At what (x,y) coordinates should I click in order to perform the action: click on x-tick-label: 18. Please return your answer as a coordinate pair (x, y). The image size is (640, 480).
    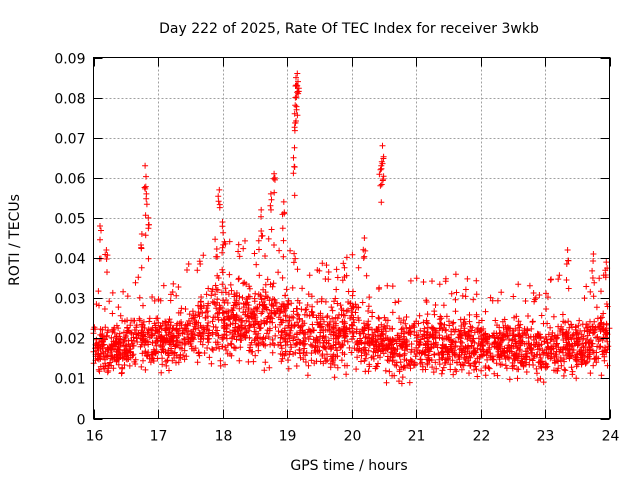
    Looking at the image, I should click on (224, 437).